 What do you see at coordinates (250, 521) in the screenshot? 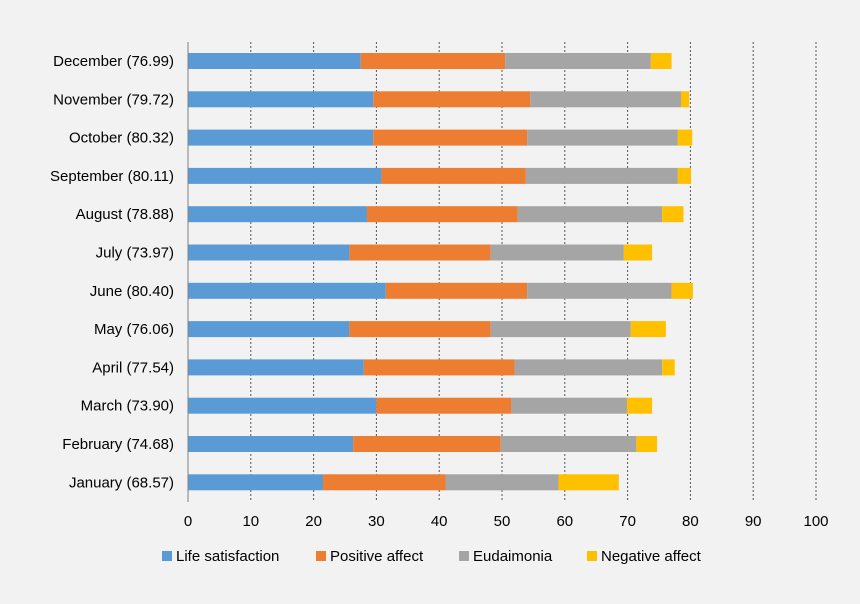
I see `x-tick-label: 10` at bounding box center [250, 521].